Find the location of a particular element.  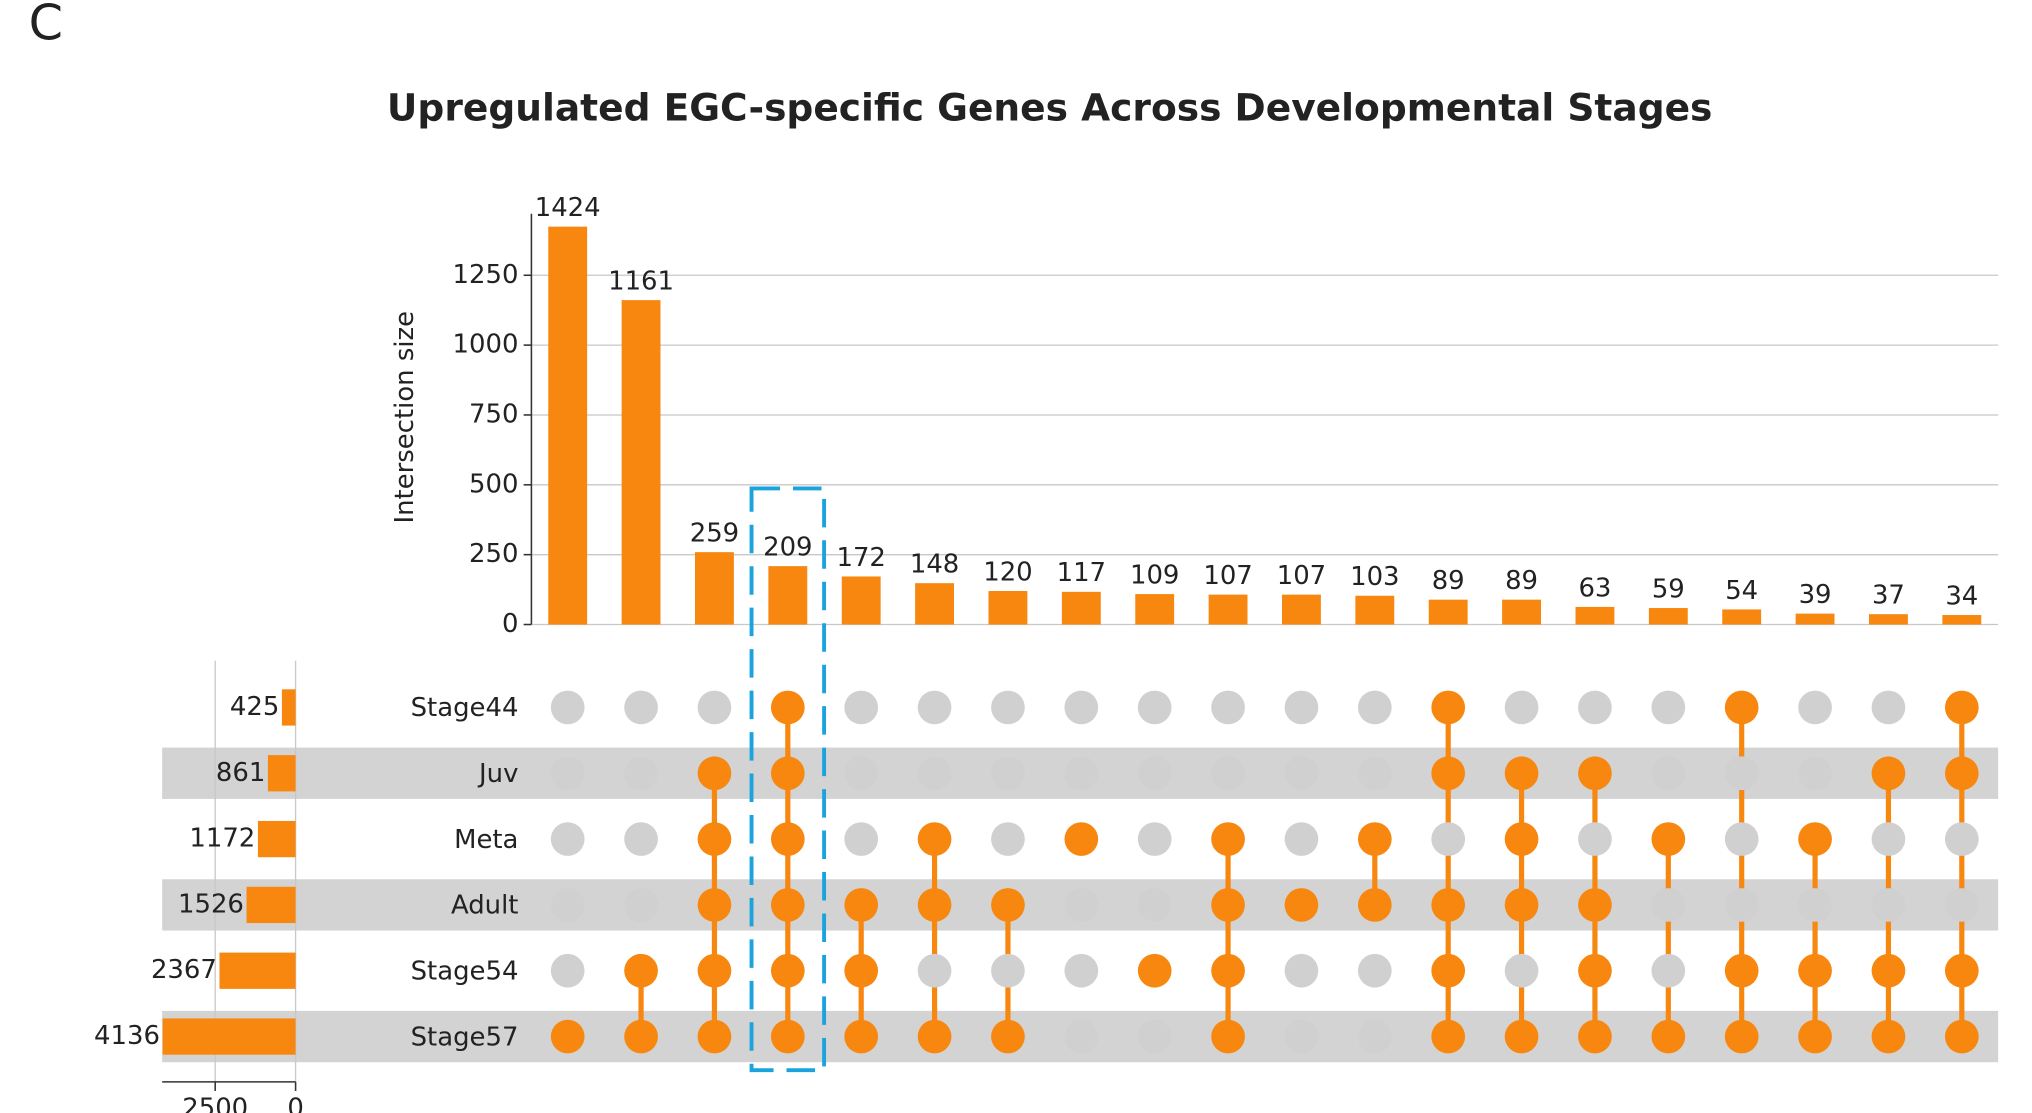

bar-label: 172 is located at coordinates (860, 558).